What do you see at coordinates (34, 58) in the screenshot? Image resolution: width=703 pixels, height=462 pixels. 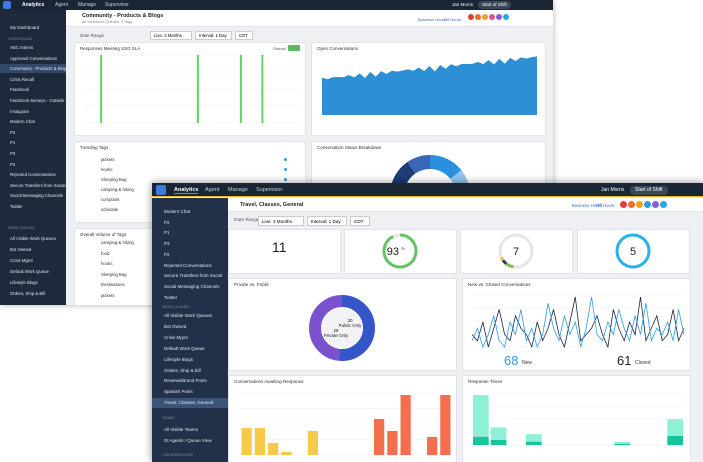 I see `sidebar-item: Approved Conversations` at bounding box center [34, 58].